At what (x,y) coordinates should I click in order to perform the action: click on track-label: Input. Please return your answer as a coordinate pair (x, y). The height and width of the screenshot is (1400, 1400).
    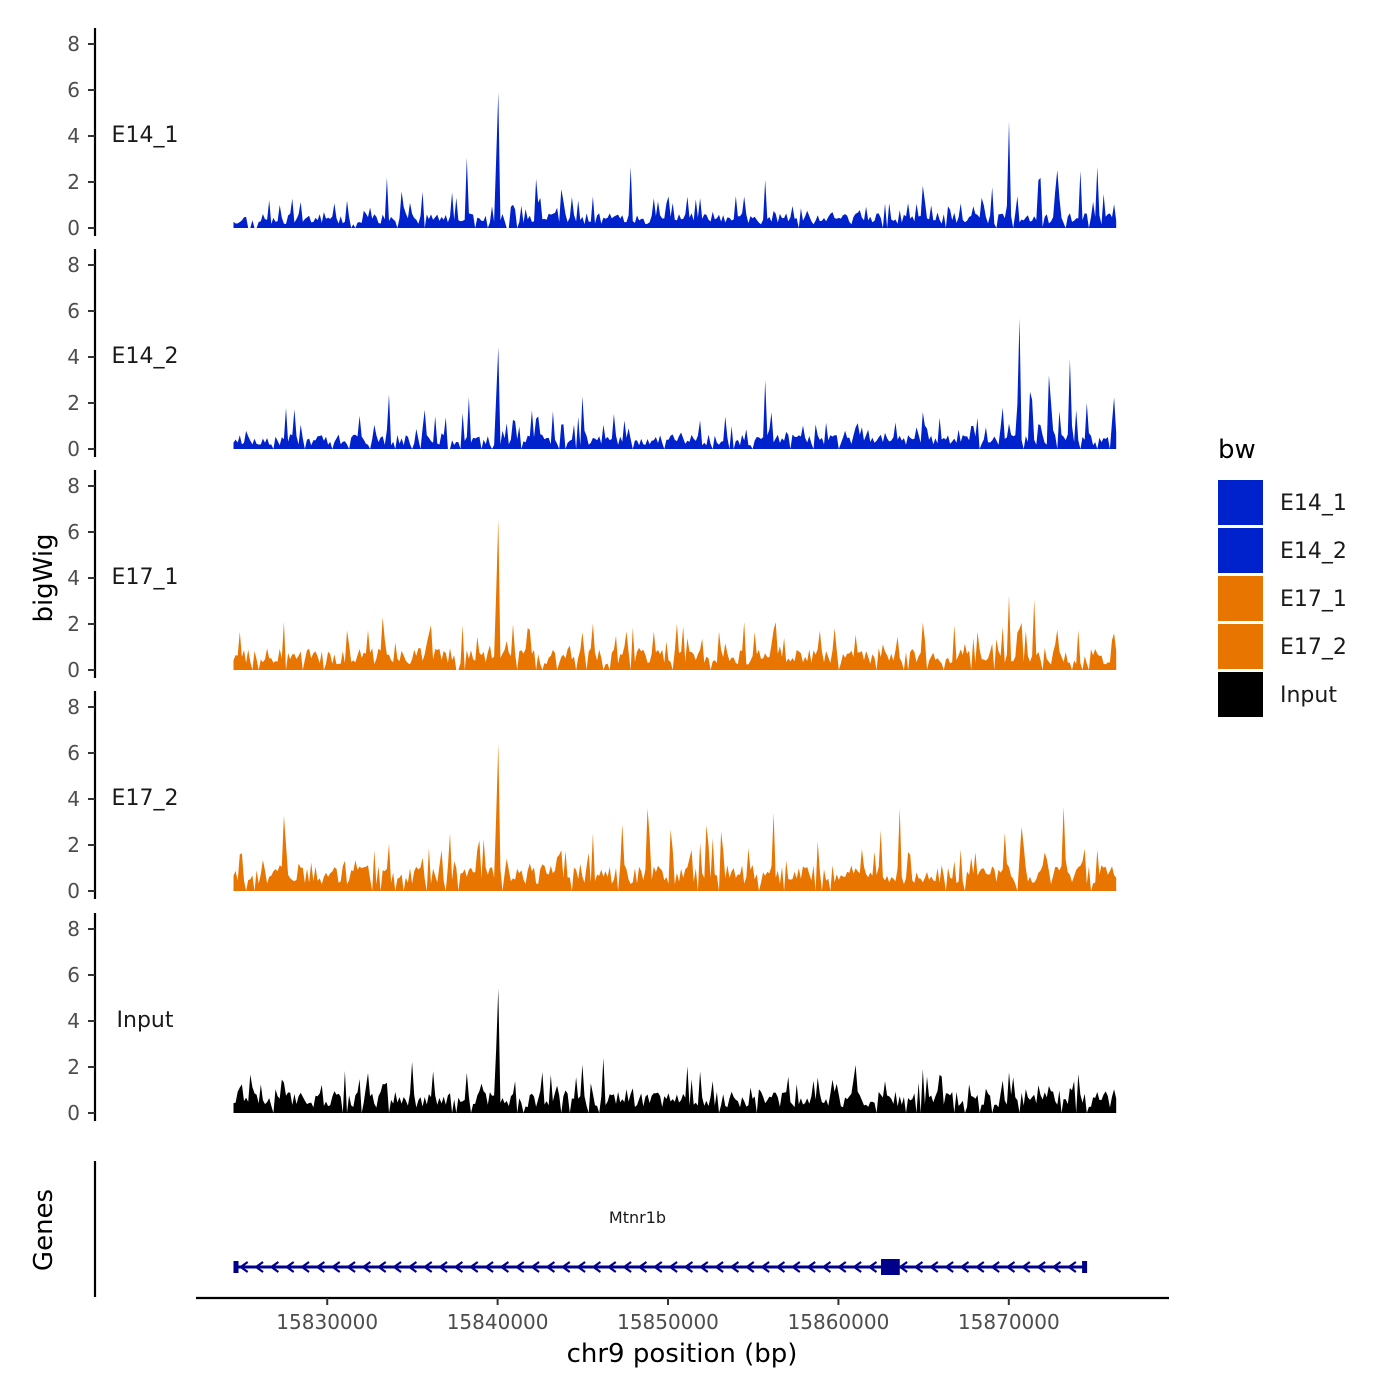
    Looking at the image, I should click on (145, 1020).